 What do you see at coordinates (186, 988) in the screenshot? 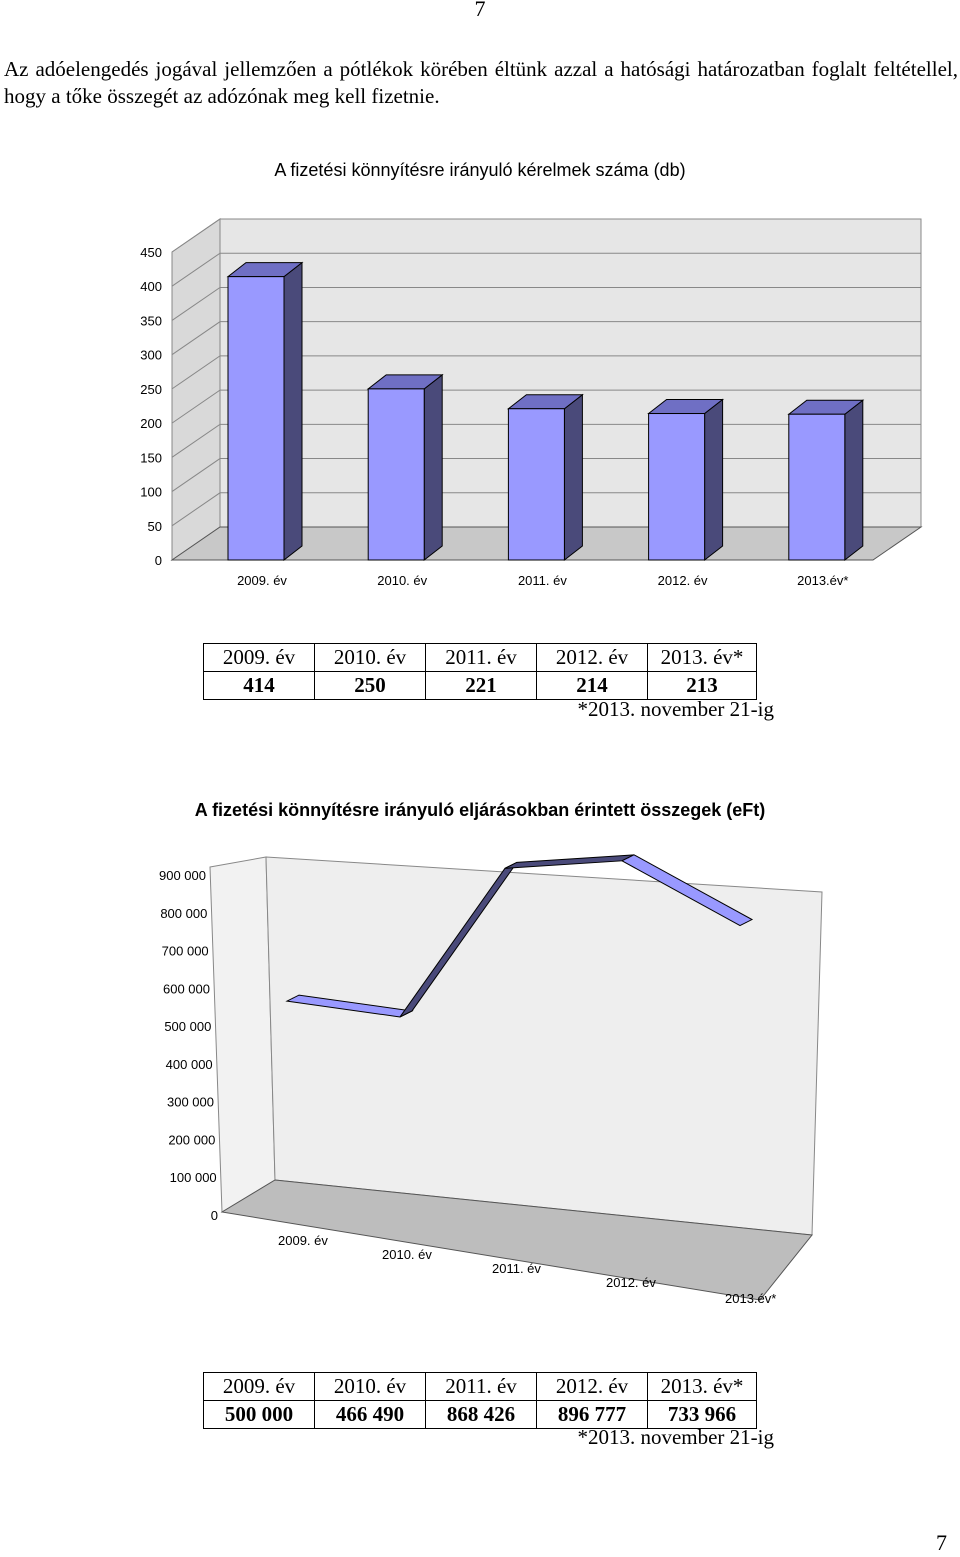
I see `y-tick-label: 600 000` at bounding box center [186, 988].